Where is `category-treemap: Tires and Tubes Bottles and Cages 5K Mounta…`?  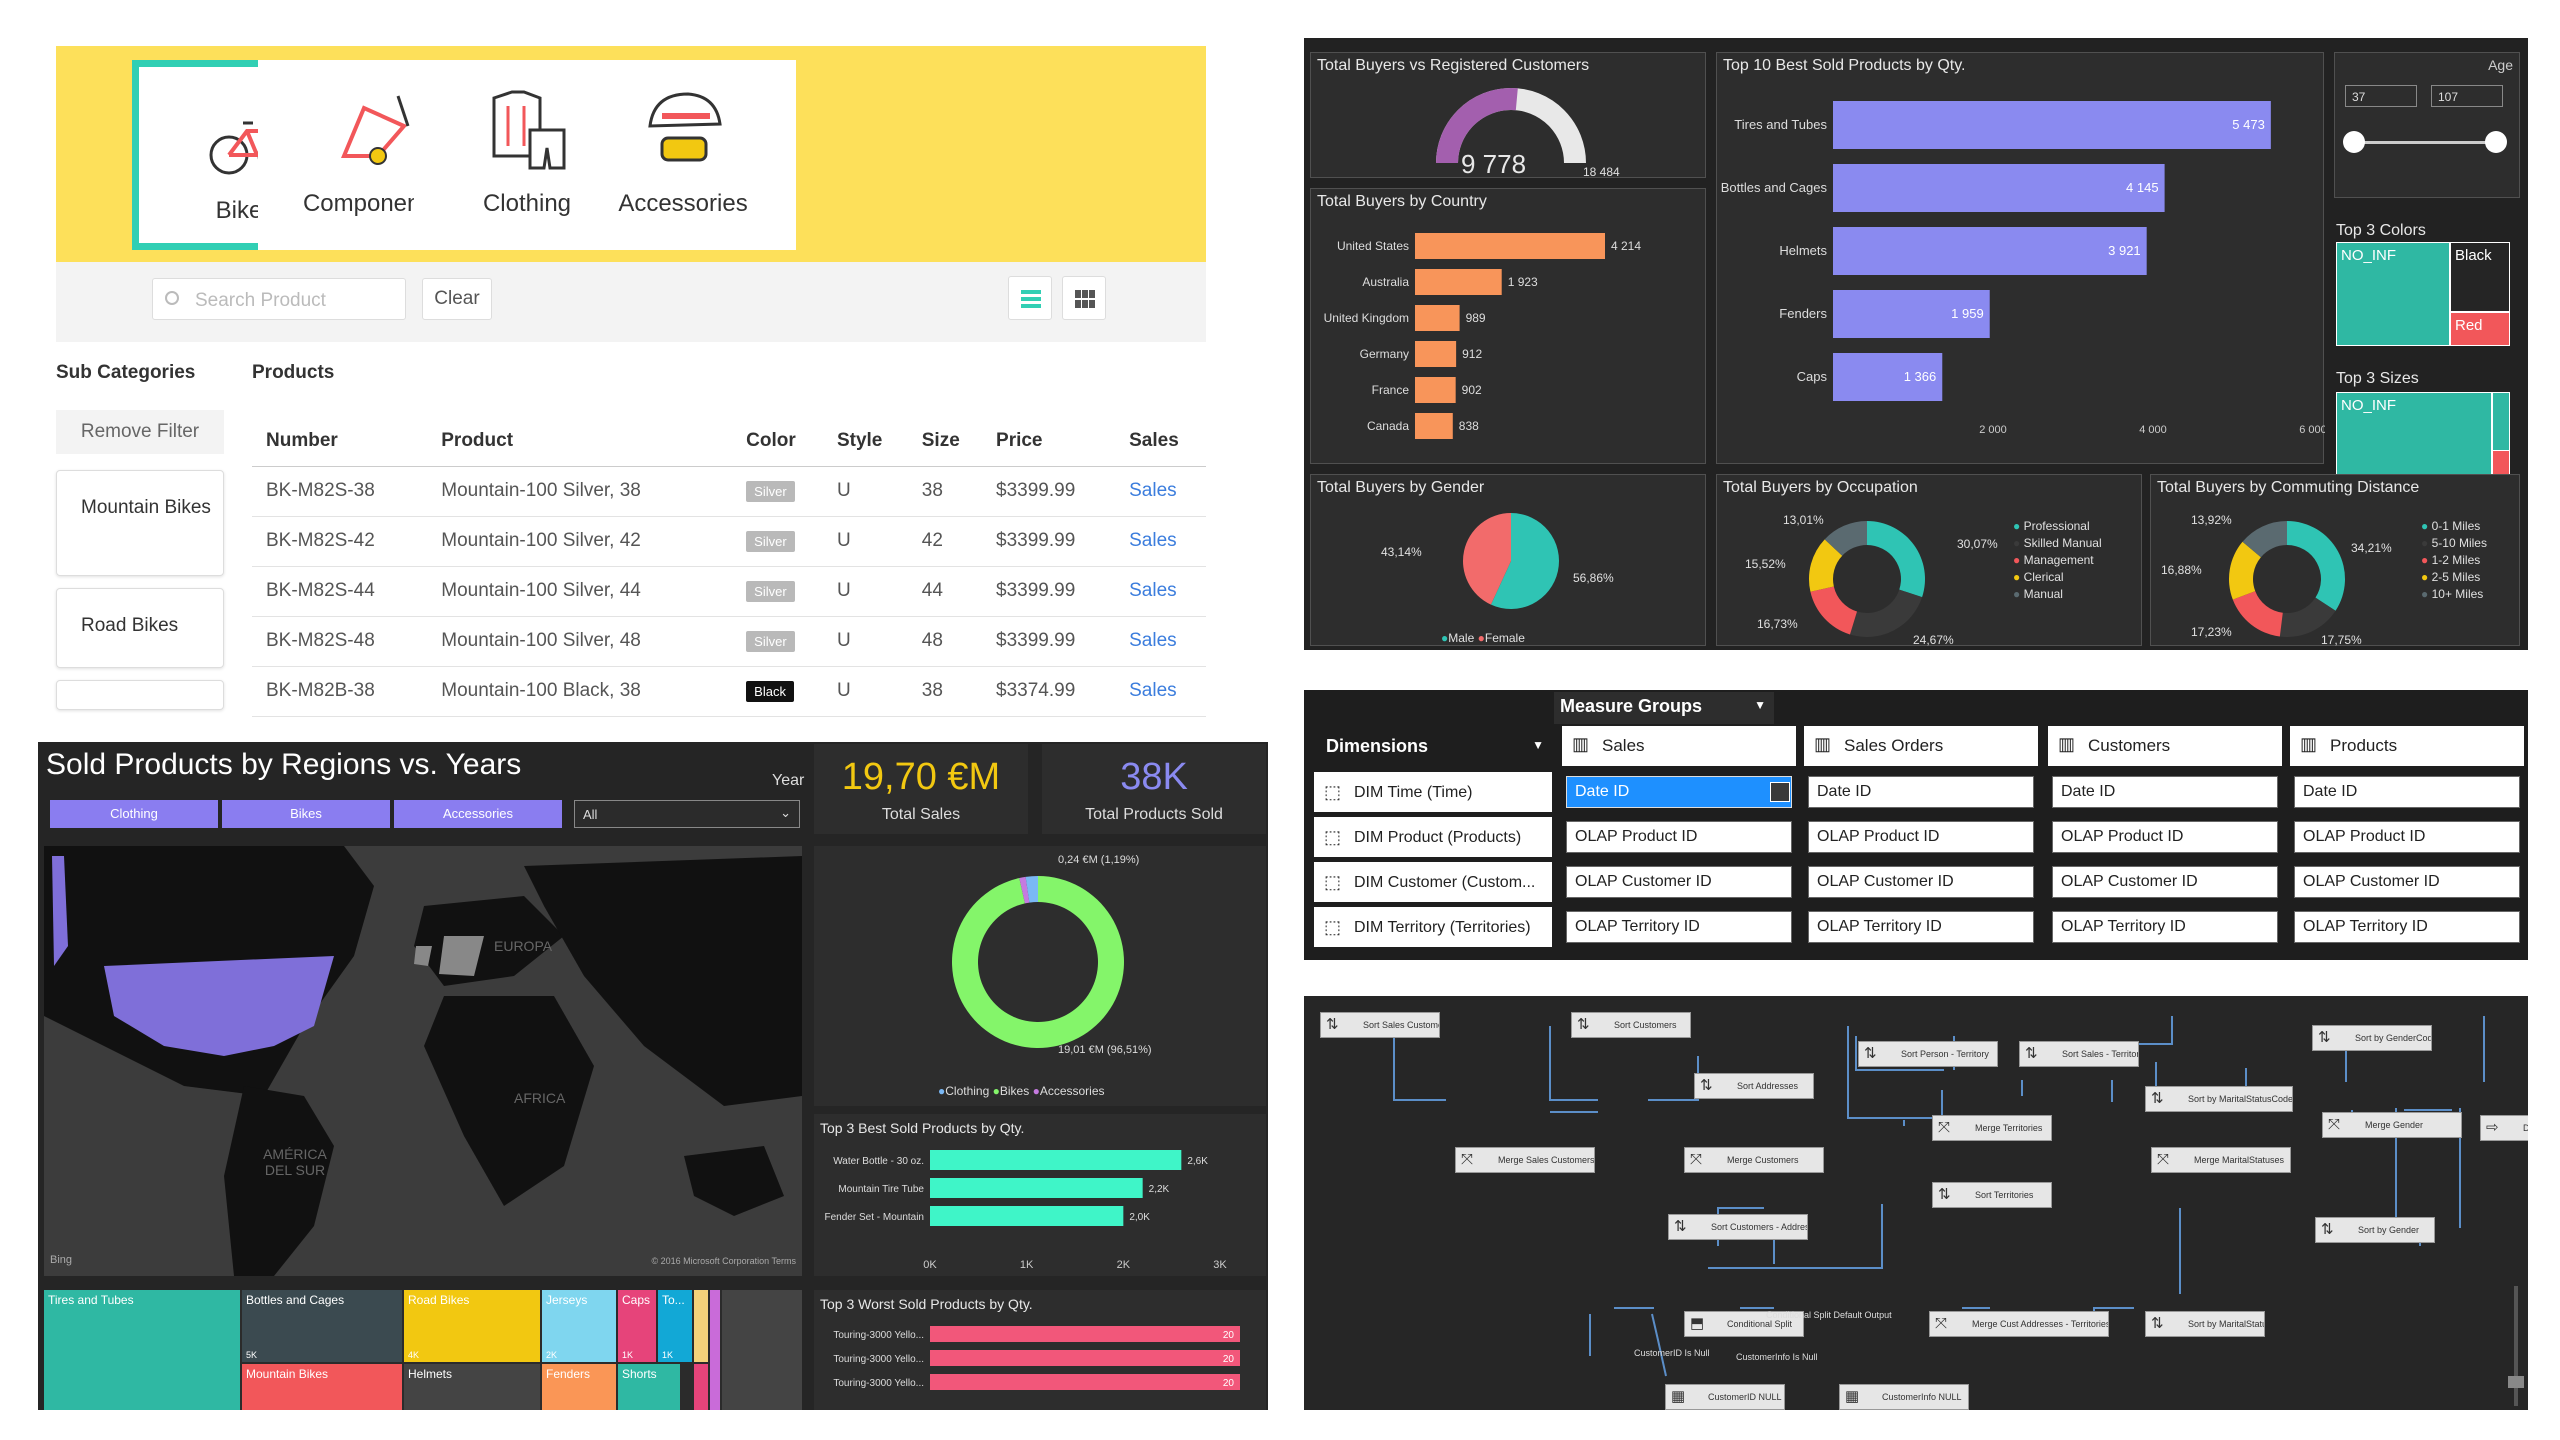
category-treemap: Tires and Tubes Bottles and Cages 5K Mounta… is located at coordinates (423, 1350).